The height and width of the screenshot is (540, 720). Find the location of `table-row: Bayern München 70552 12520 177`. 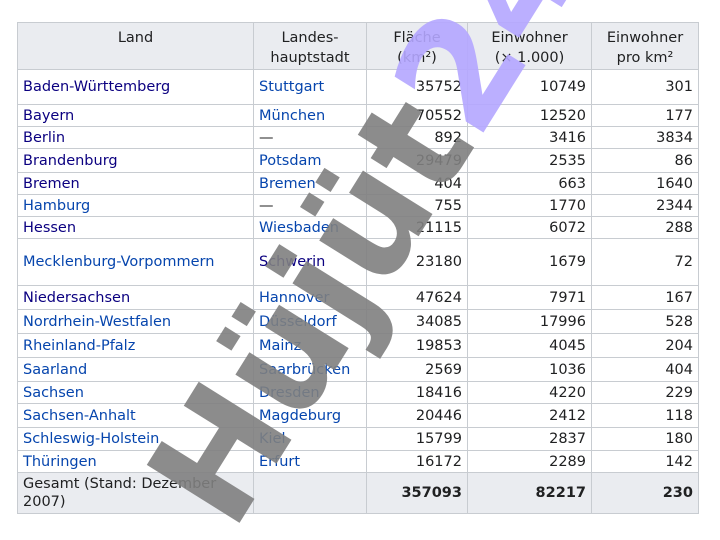

table-row: Bayern München 70552 12520 177 is located at coordinates (358, 115).